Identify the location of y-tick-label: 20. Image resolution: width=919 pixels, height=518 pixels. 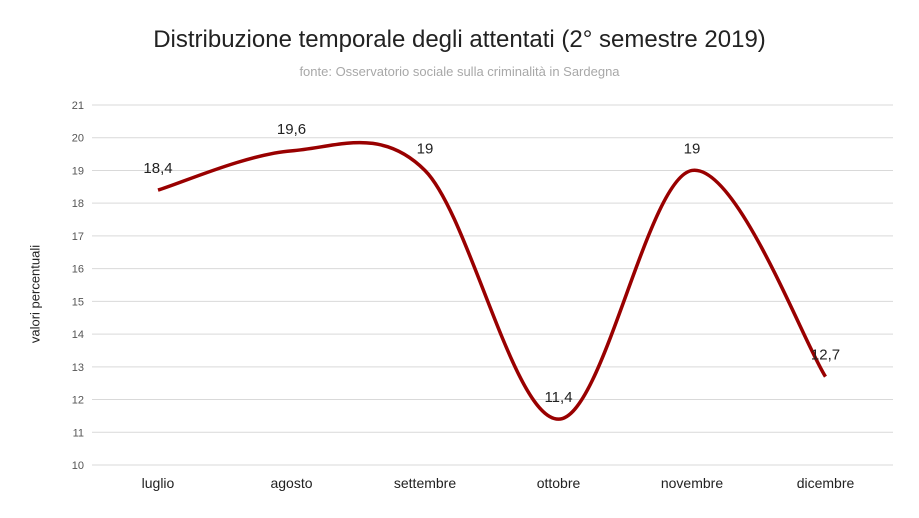
(78, 139).